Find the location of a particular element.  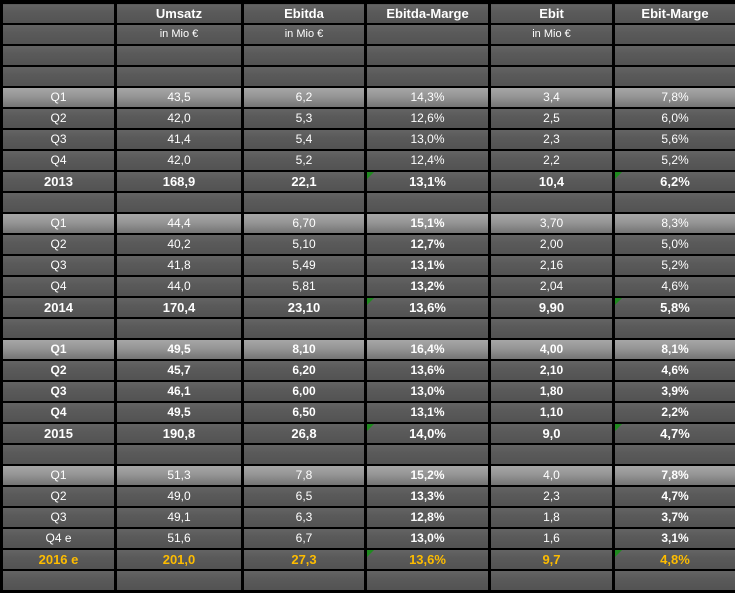

cell-2015-q1-ebit: 4,00 is located at coordinates (551, 349).